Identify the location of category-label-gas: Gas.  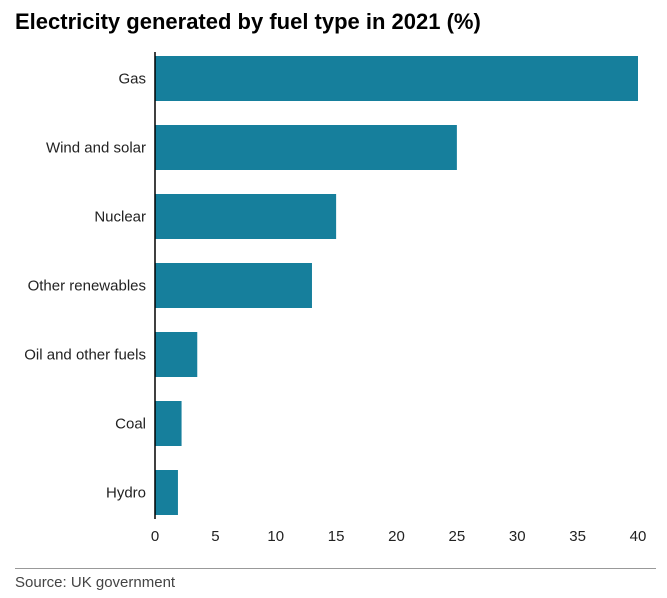
(132, 79).